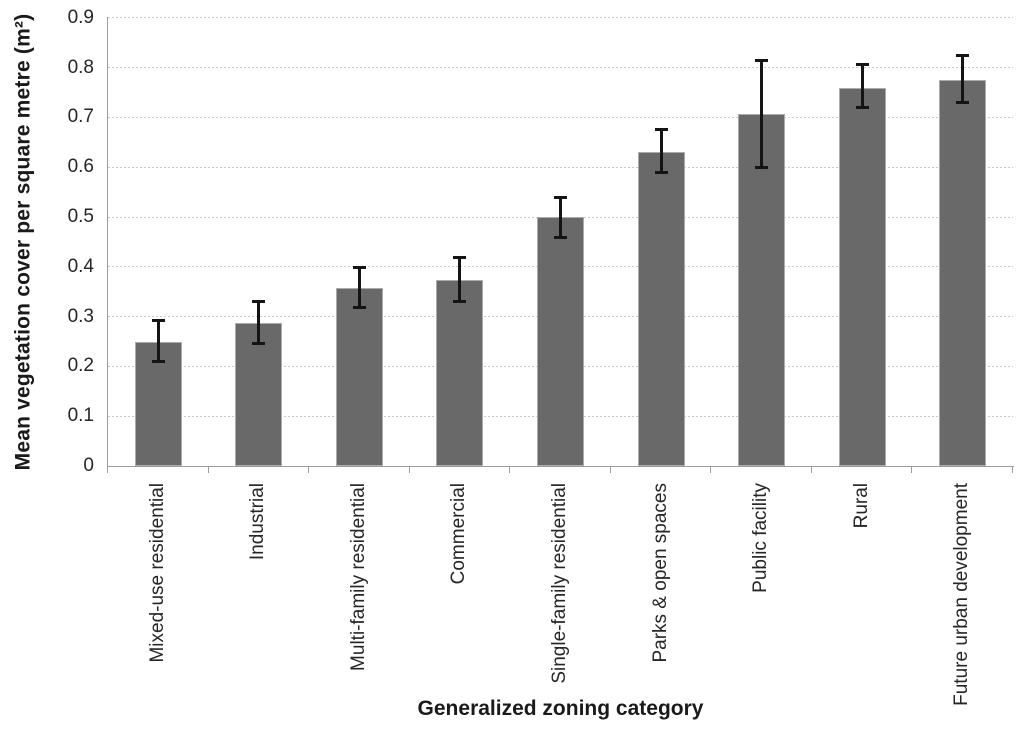 The width and height of the screenshot is (1024, 736). What do you see at coordinates (861, 506) in the screenshot?
I see `x-tick-label-text: Rural` at bounding box center [861, 506].